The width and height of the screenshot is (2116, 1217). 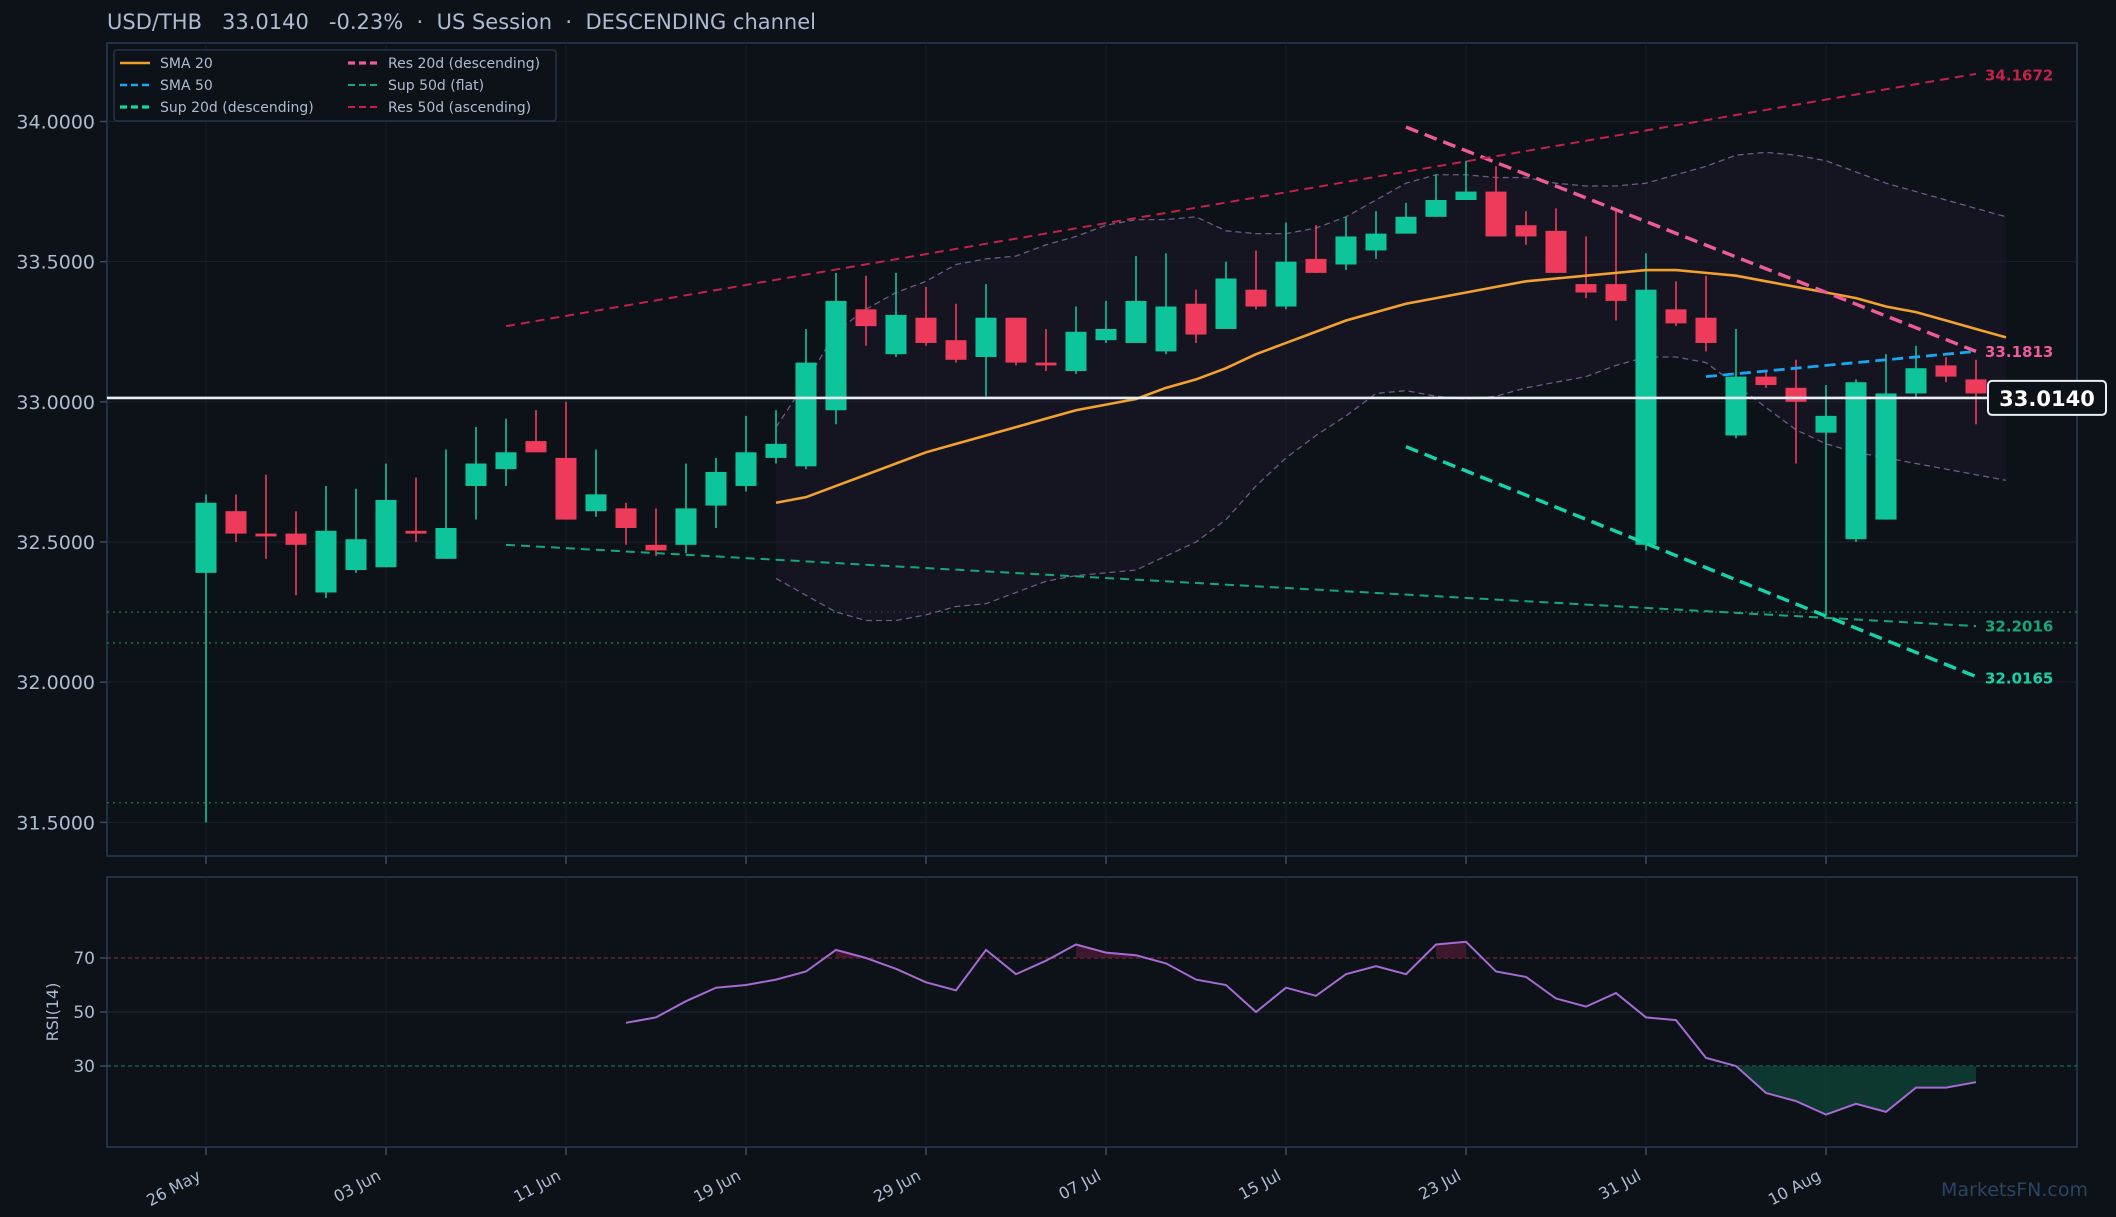 What do you see at coordinates (186, 86) in the screenshot?
I see `legend-label: SMA 50` at bounding box center [186, 86].